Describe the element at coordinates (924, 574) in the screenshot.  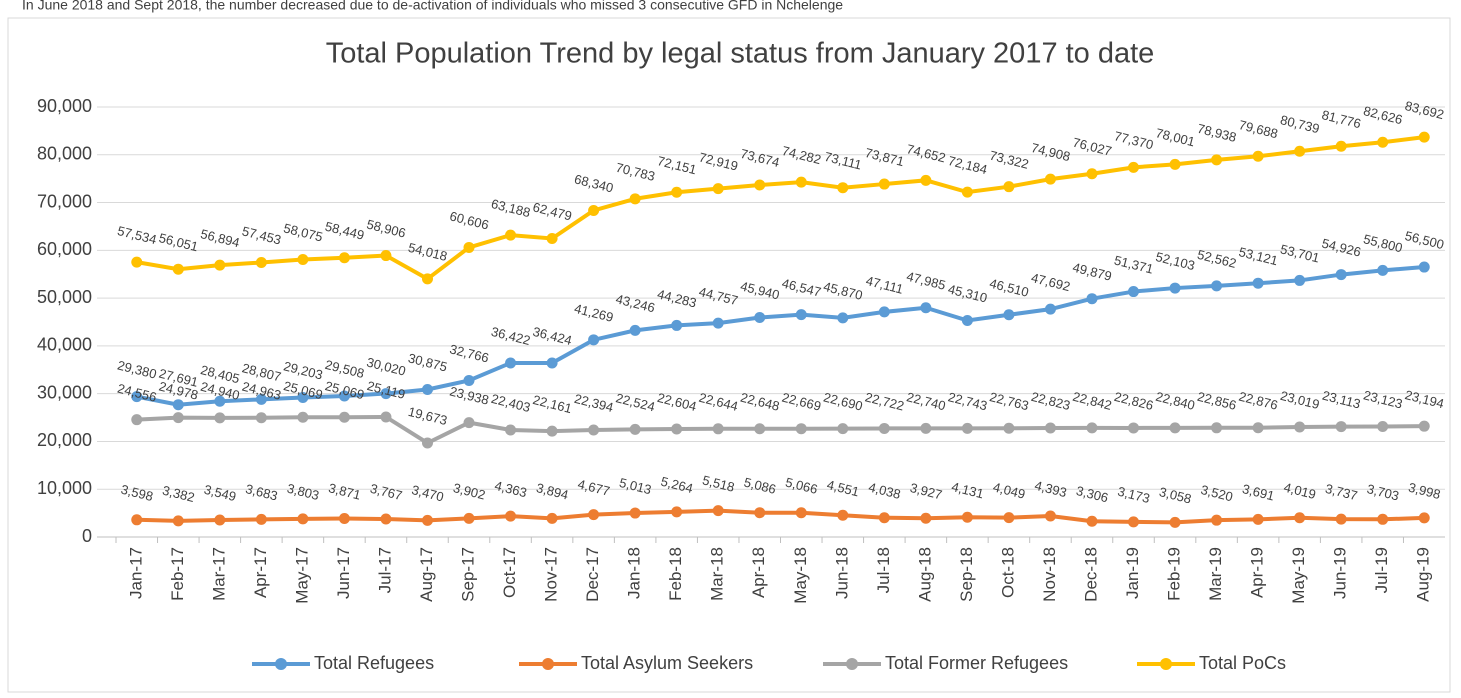
I see `x-tick-label: Aug-18` at that location.